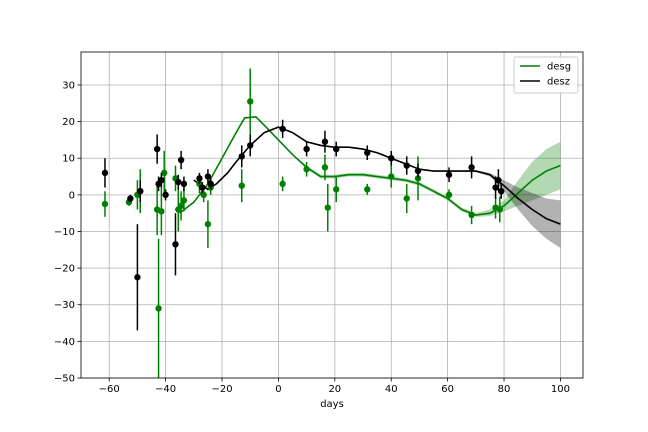  What do you see at coordinates (221, 389) in the screenshot?
I see `x-tick-label: −20` at bounding box center [221, 389].